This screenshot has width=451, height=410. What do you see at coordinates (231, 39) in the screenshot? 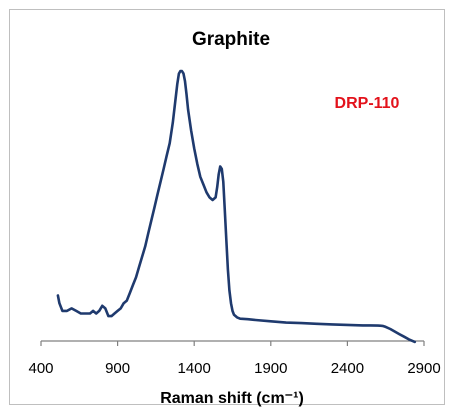
I see `chart-title: Graphite` at bounding box center [231, 39].